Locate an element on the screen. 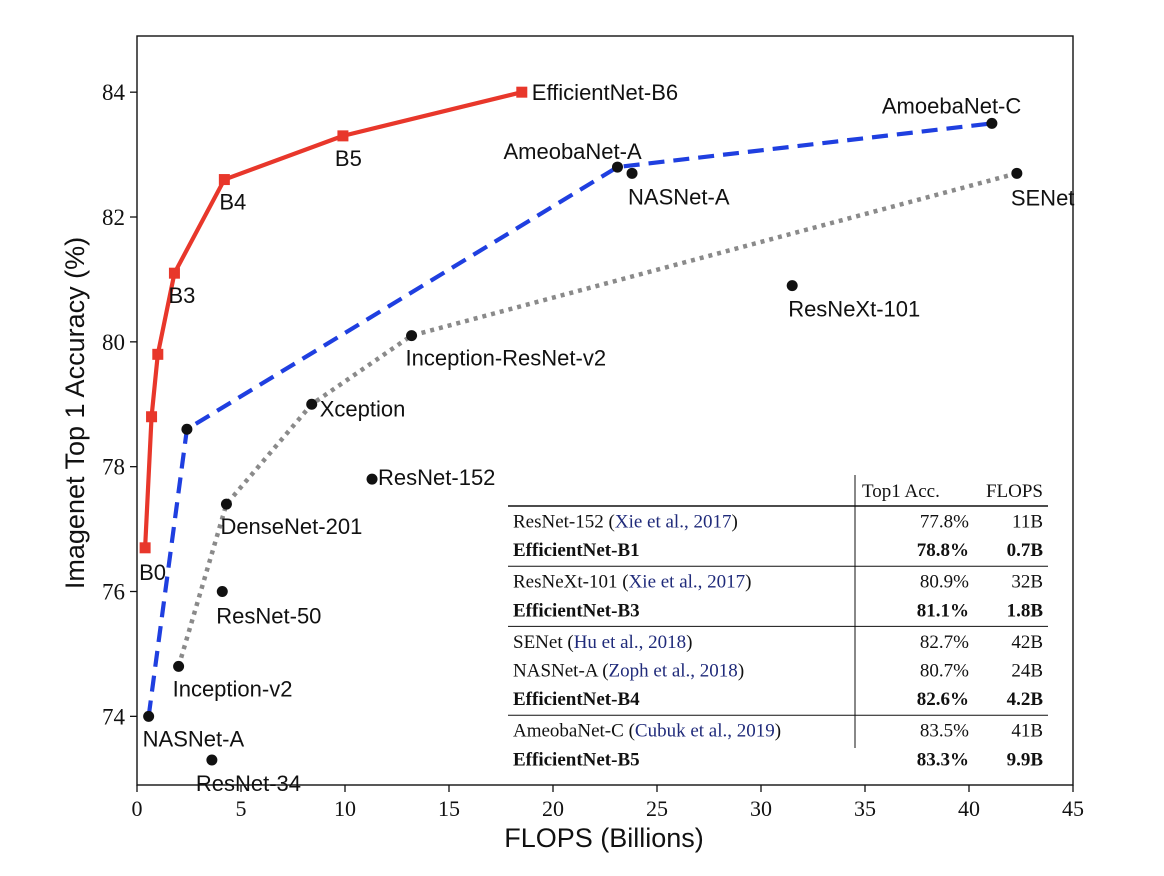 The image size is (1164, 876). citation: Hu et al., 2018 is located at coordinates (630, 642).